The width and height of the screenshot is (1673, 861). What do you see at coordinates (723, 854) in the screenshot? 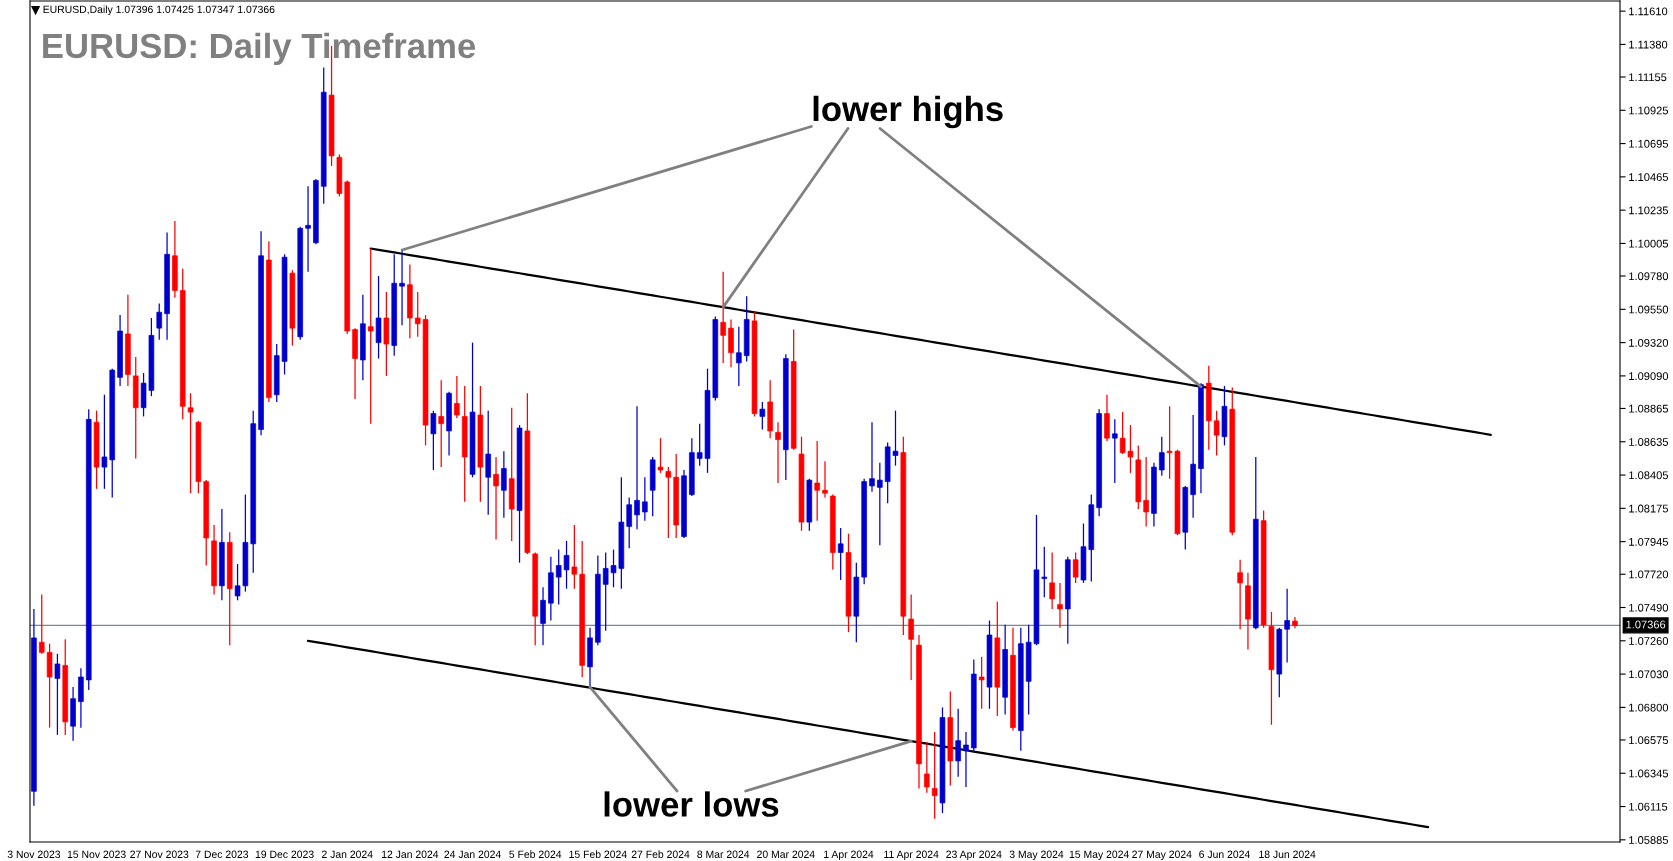
I see `x-tick-label: 8 Mar 2024` at bounding box center [723, 854].